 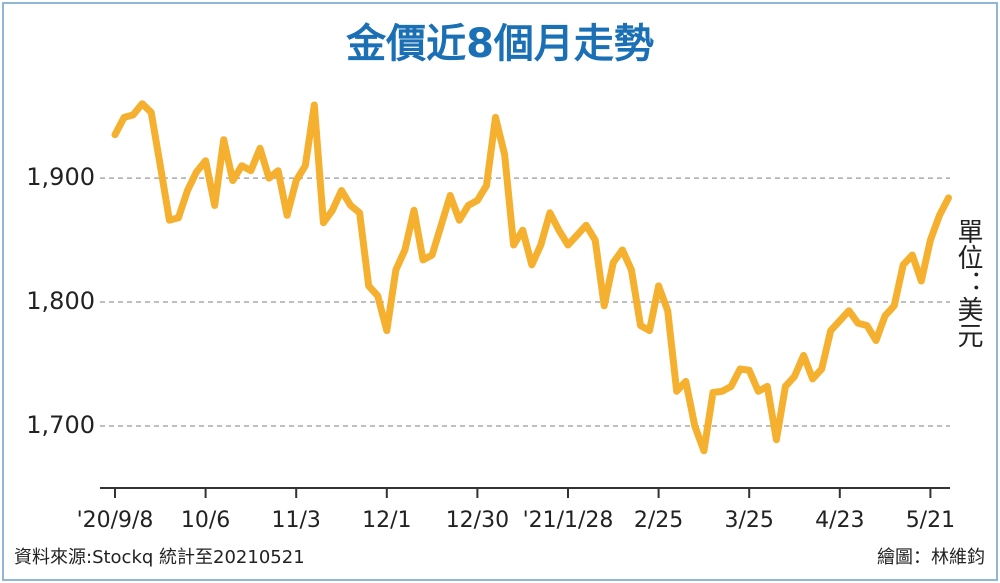 I want to click on chart-title: 金價近8個月走勢, so click(x=499, y=44).